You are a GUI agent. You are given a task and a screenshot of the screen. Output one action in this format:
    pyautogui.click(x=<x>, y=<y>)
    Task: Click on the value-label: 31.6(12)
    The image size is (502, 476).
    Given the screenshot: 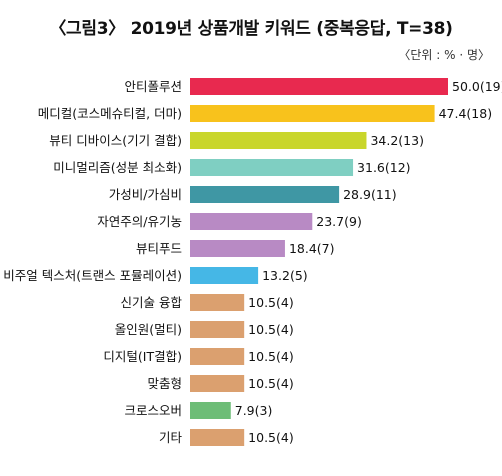 What is the action you would take?
    pyautogui.click(x=384, y=167)
    